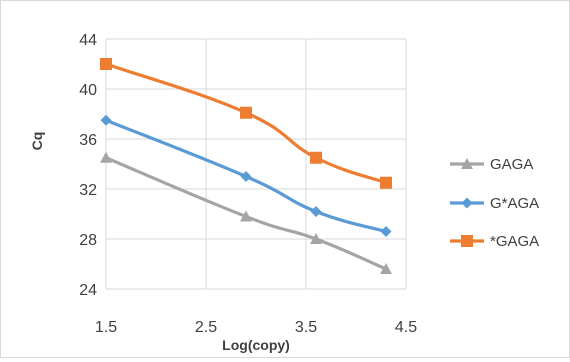  What do you see at coordinates (37, 141) in the screenshot?
I see `y-axis-title: Cq` at bounding box center [37, 141].